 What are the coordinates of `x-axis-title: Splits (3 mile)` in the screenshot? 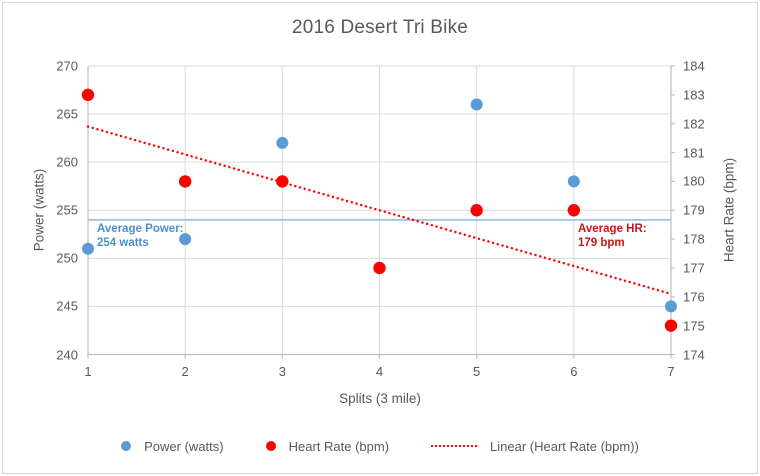 It's located at (380, 398).